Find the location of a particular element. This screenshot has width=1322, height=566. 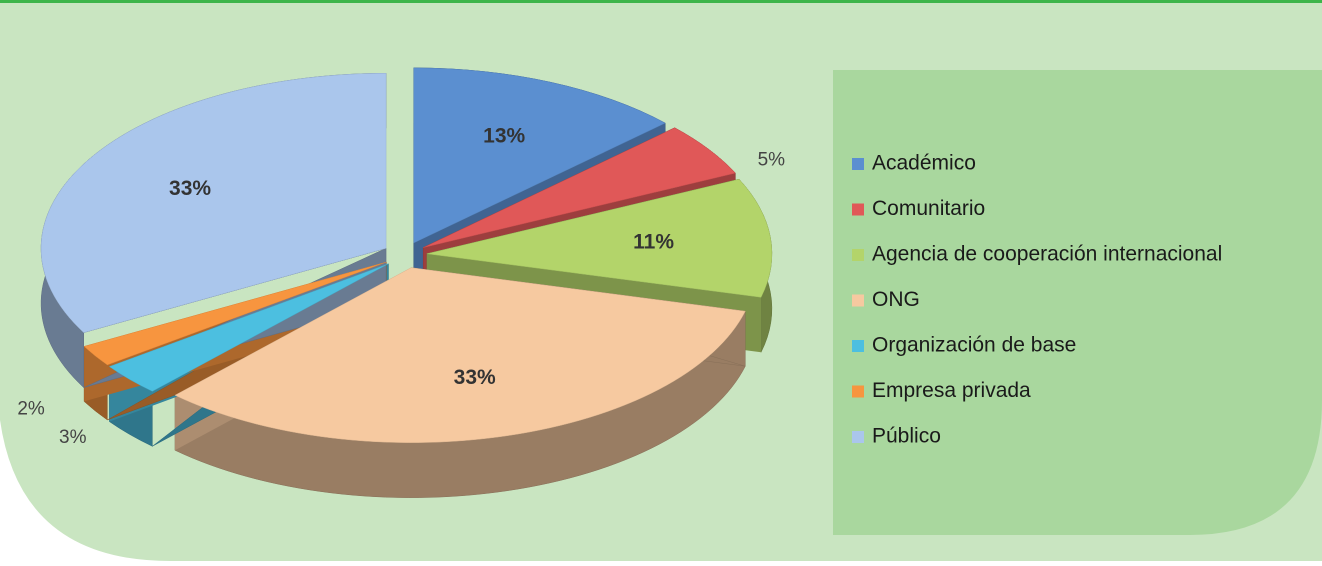

legend-label: Empresa privada is located at coordinates (951, 390).